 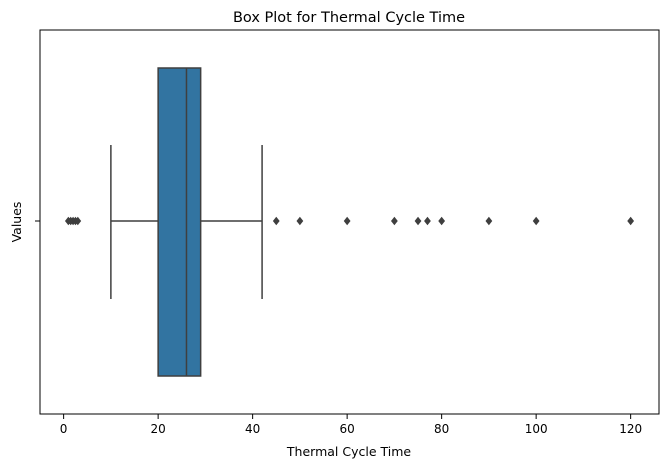 What do you see at coordinates (16, 222) in the screenshot?
I see `y-axis-label: Values` at bounding box center [16, 222].